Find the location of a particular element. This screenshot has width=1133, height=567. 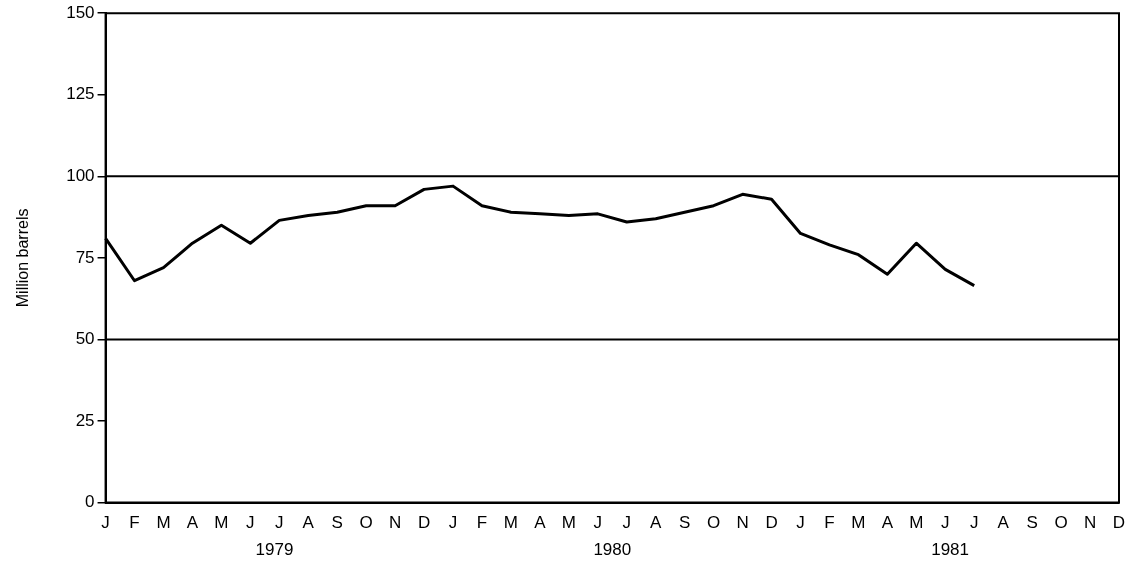

y-tick-label: 150 is located at coordinates (80, 12).